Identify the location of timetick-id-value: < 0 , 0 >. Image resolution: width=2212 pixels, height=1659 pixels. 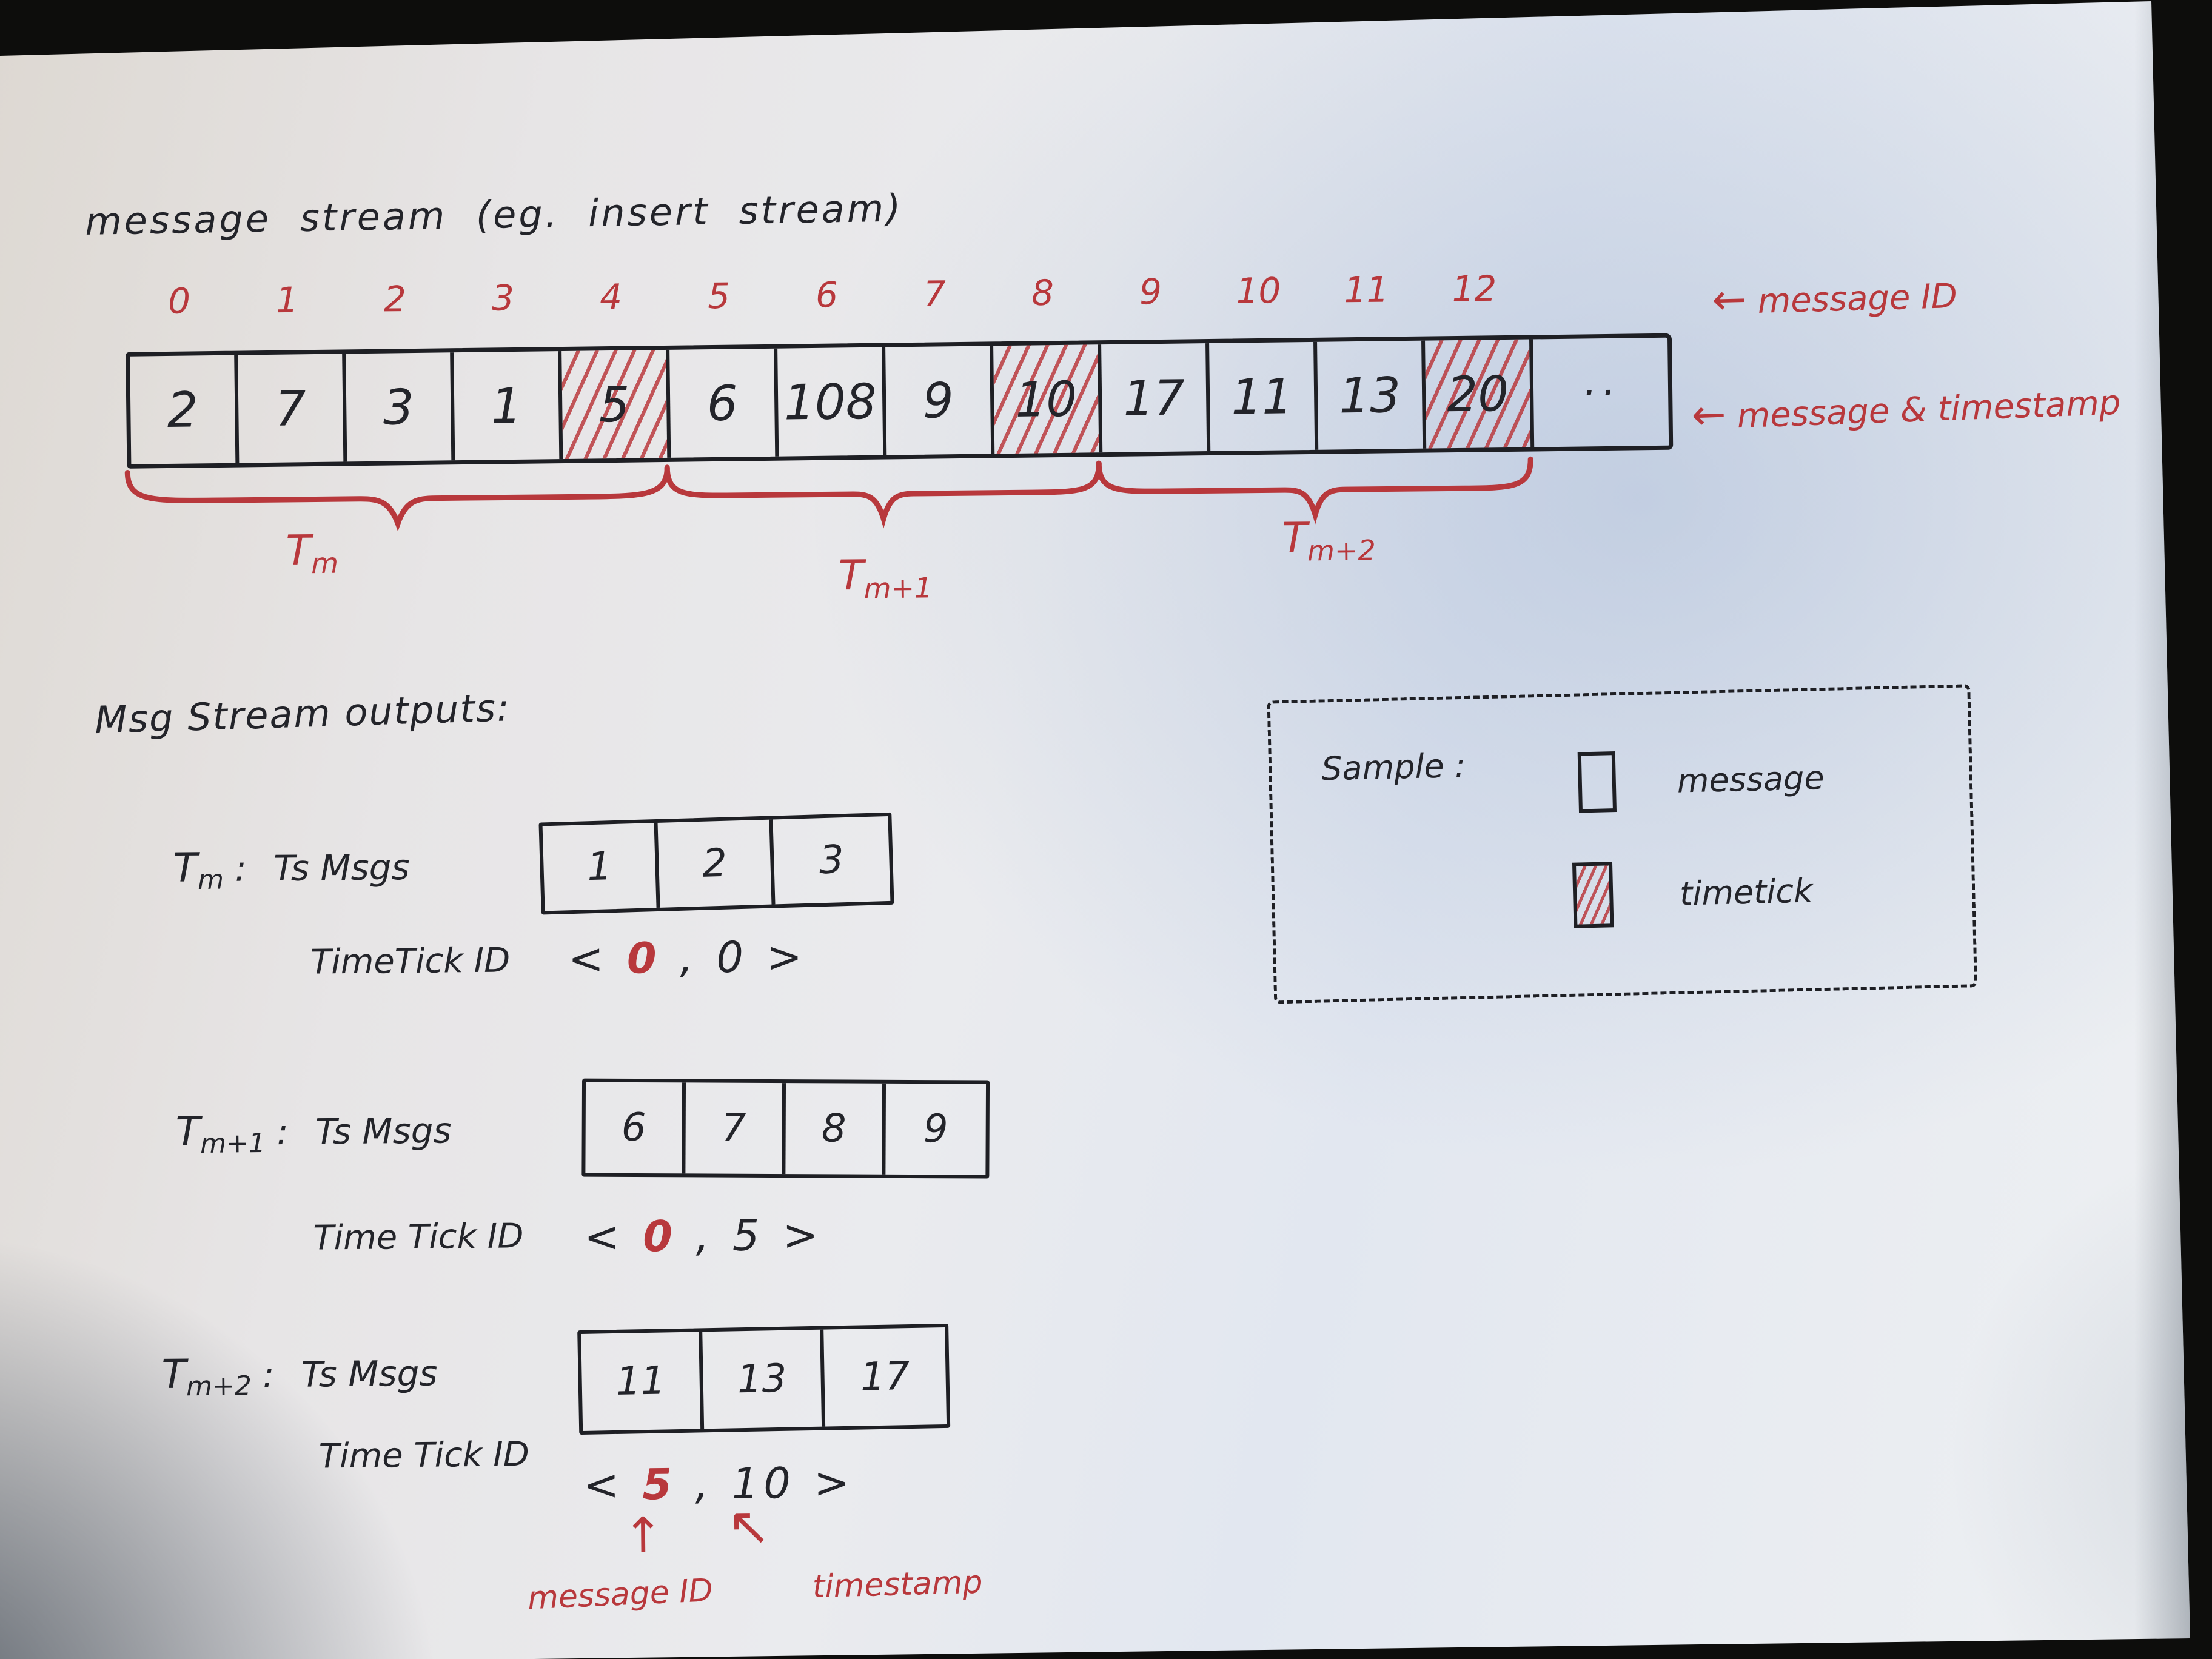
(688, 958).